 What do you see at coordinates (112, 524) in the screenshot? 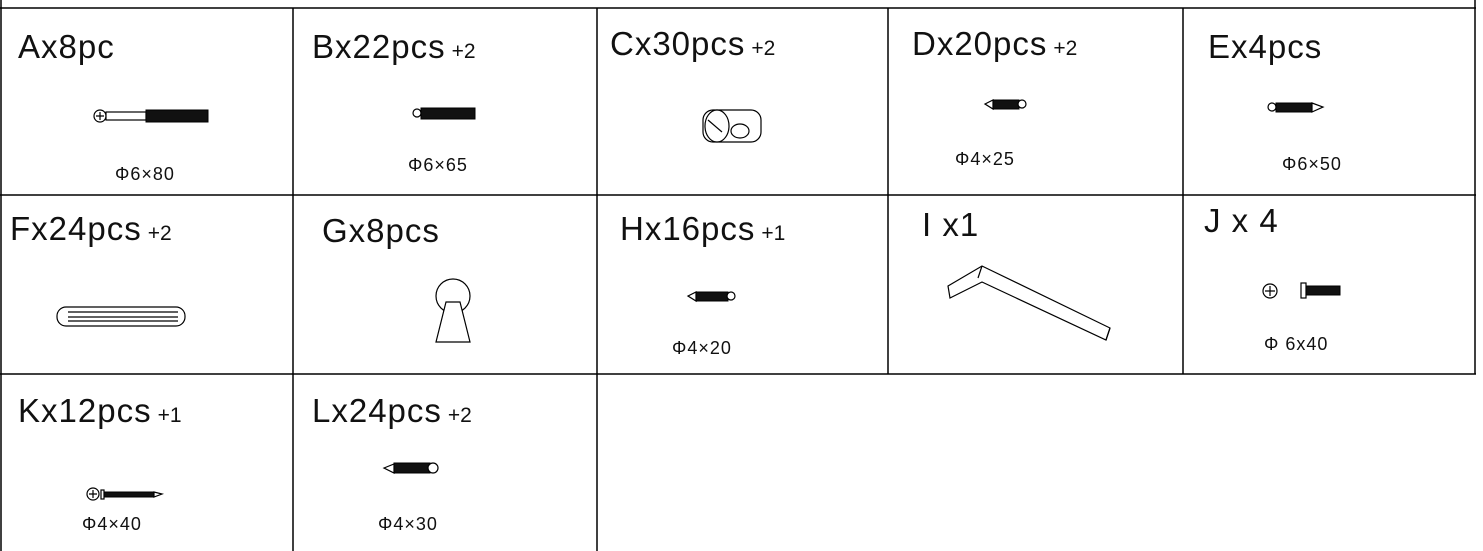
I see `part-size: Φ4×40` at bounding box center [112, 524].